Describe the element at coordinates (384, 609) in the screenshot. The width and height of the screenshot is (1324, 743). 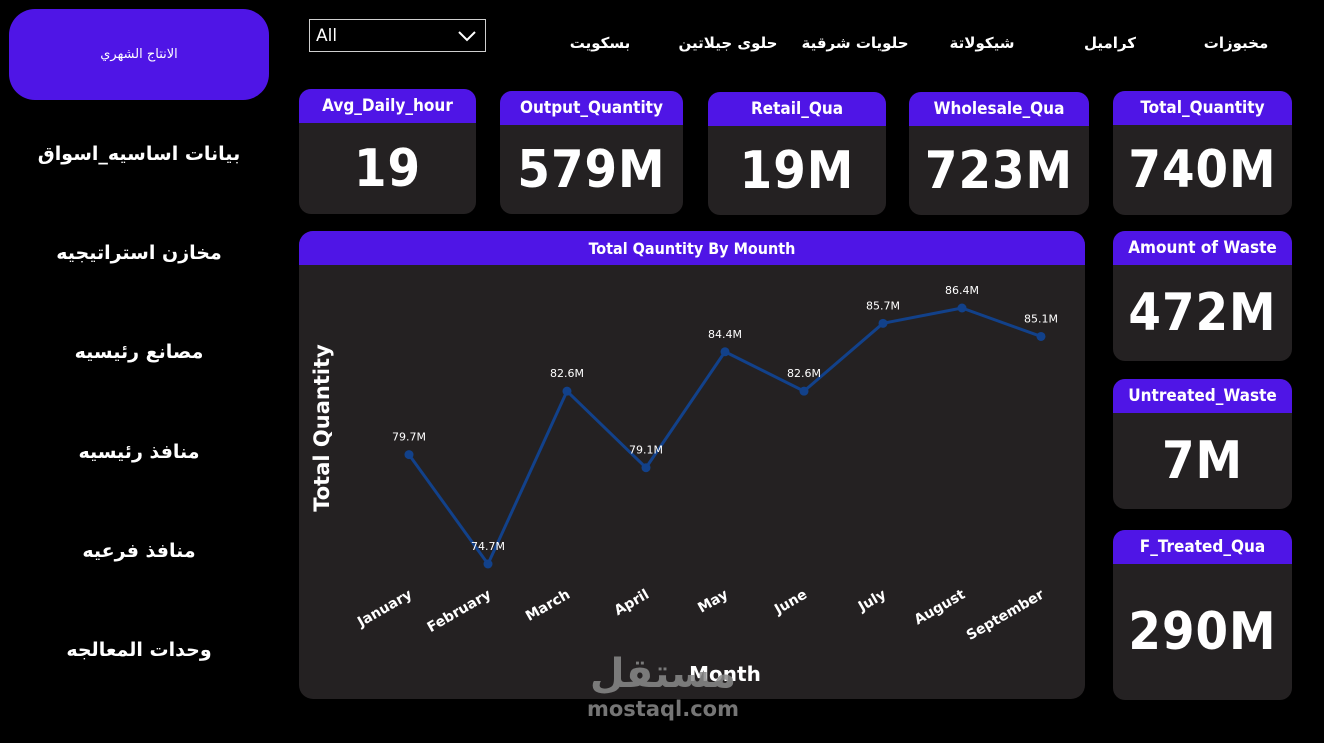
I see `x-tick-label: January` at that location.